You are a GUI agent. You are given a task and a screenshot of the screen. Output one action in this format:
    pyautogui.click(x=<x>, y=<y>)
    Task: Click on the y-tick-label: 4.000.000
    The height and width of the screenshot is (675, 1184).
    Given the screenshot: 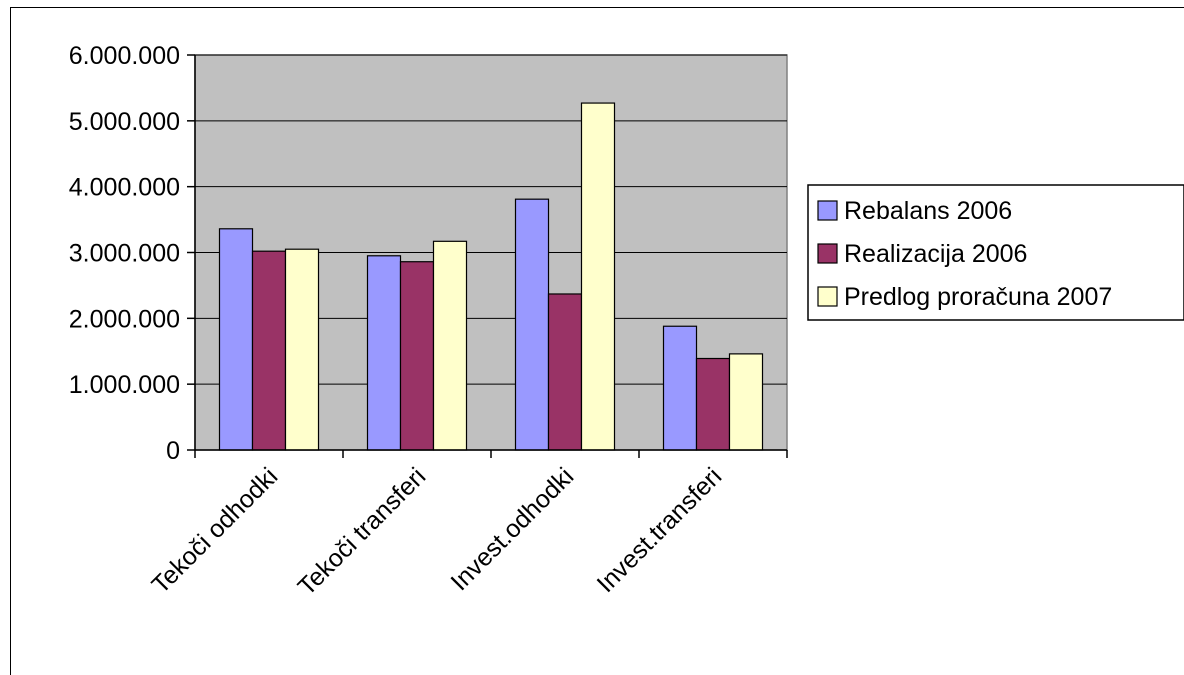 What is the action you would take?
    pyautogui.click(x=124, y=188)
    